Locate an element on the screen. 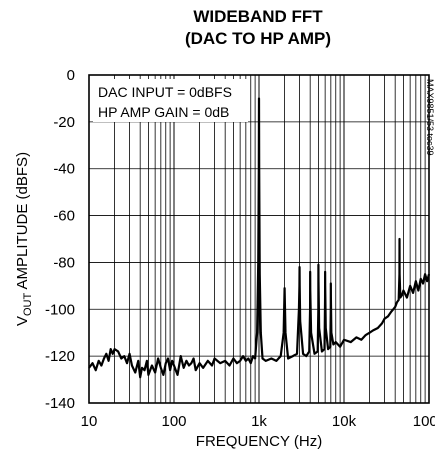 Image resolution: width=435 pixels, height=459 pixels. x-tick-label: 100 is located at coordinates (173, 421).